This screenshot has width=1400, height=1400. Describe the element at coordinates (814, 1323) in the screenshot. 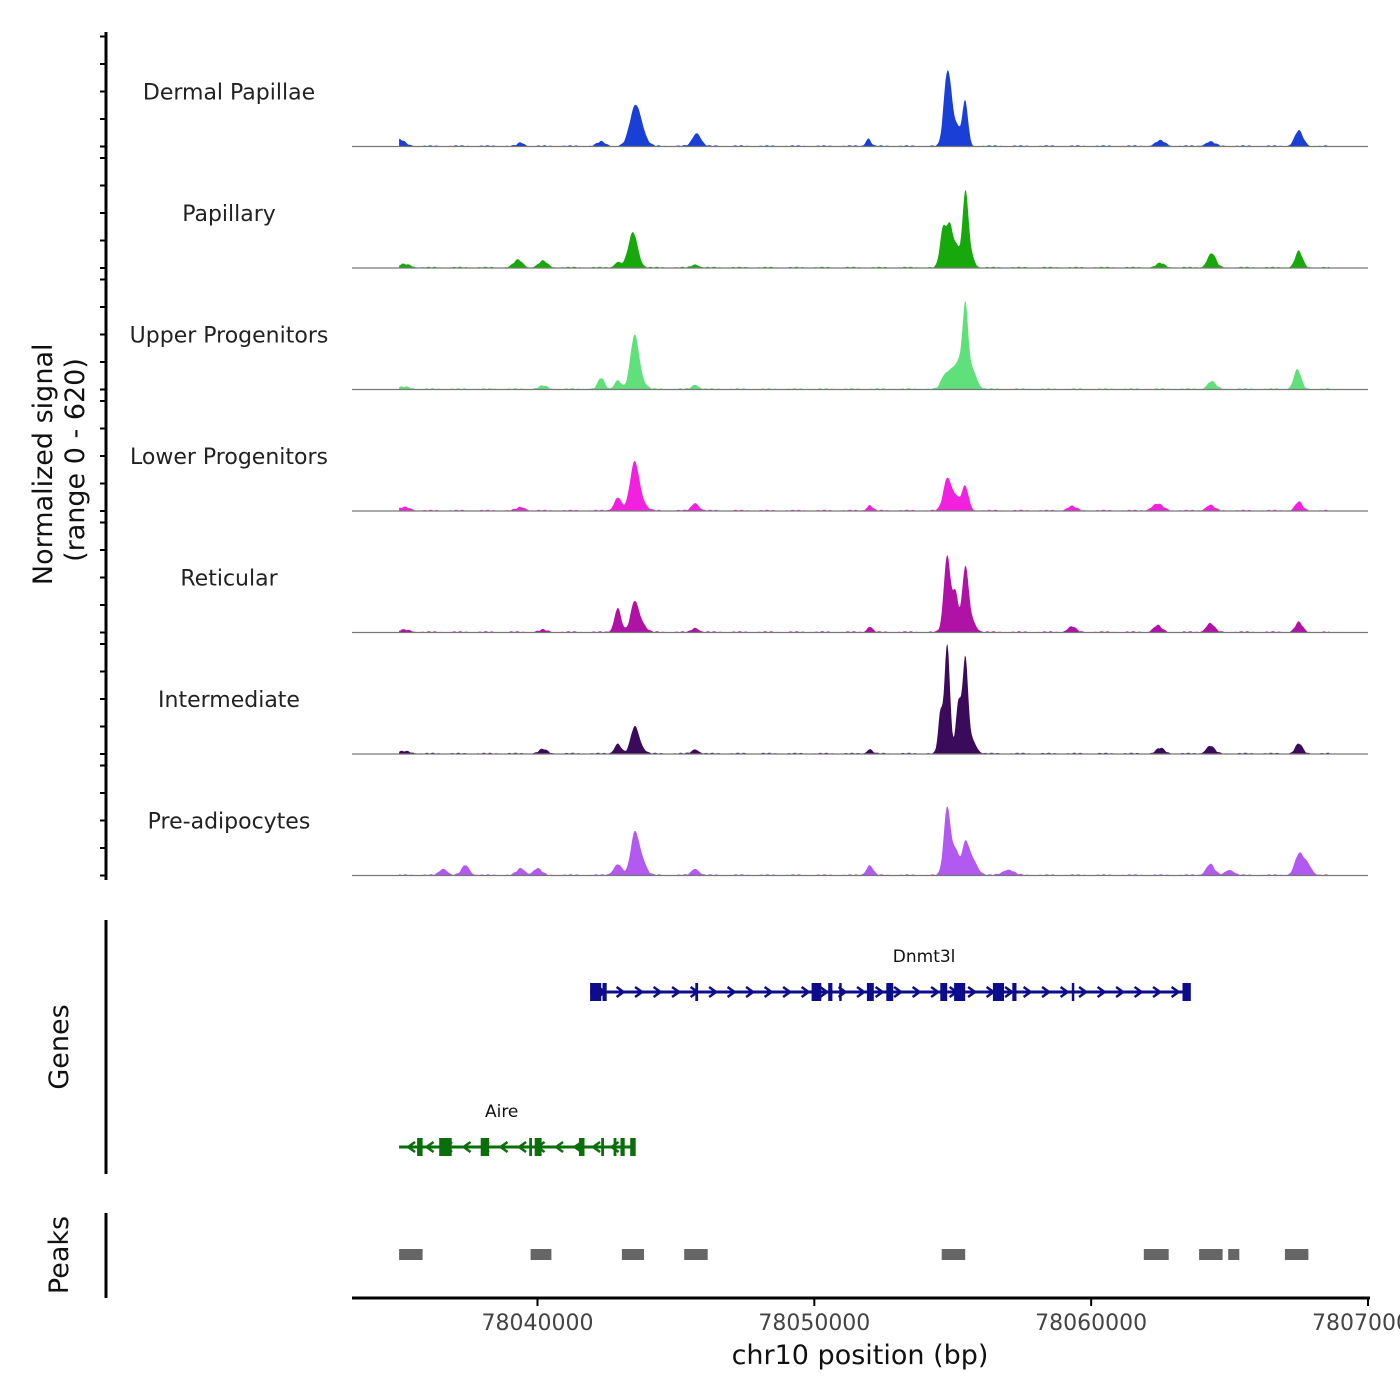

I see `x-tick-label: 78050000` at that location.